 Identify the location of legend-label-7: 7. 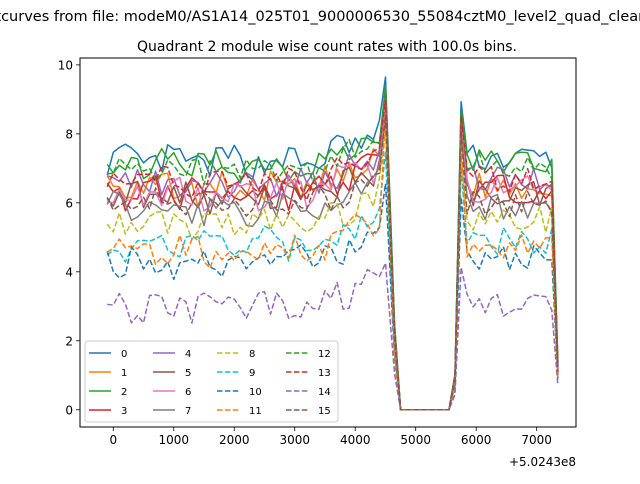
(188, 411).